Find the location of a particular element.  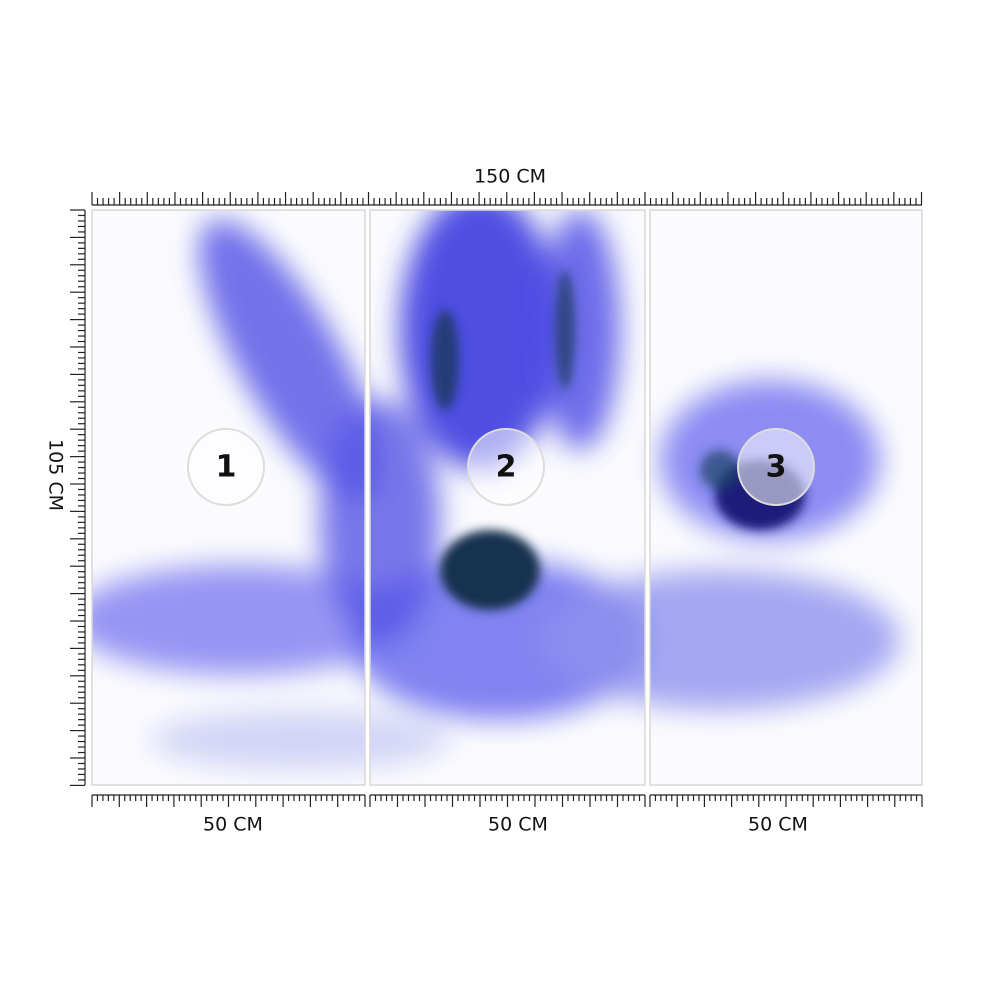

panel-number: 2 is located at coordinates (506, 467).